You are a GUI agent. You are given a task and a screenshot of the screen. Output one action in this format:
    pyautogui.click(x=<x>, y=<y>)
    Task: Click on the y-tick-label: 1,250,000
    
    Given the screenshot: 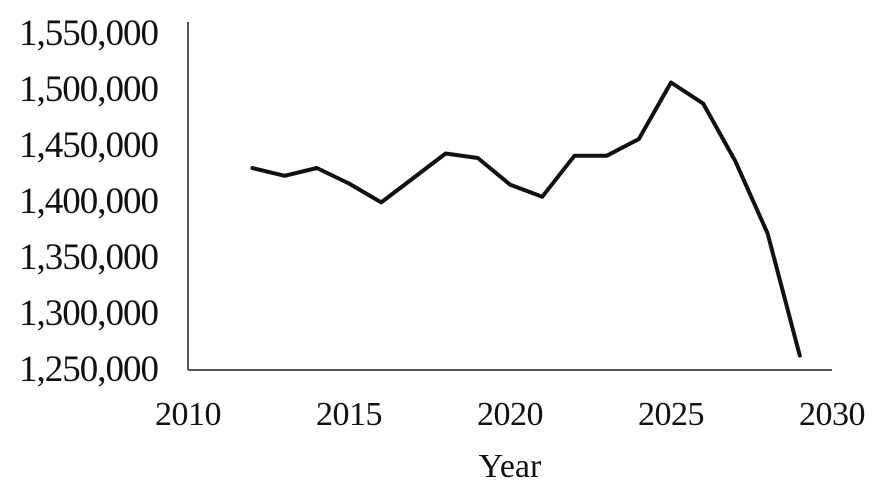 What is the action you would take?
    pyautogui.click(x=89, y=369)
    